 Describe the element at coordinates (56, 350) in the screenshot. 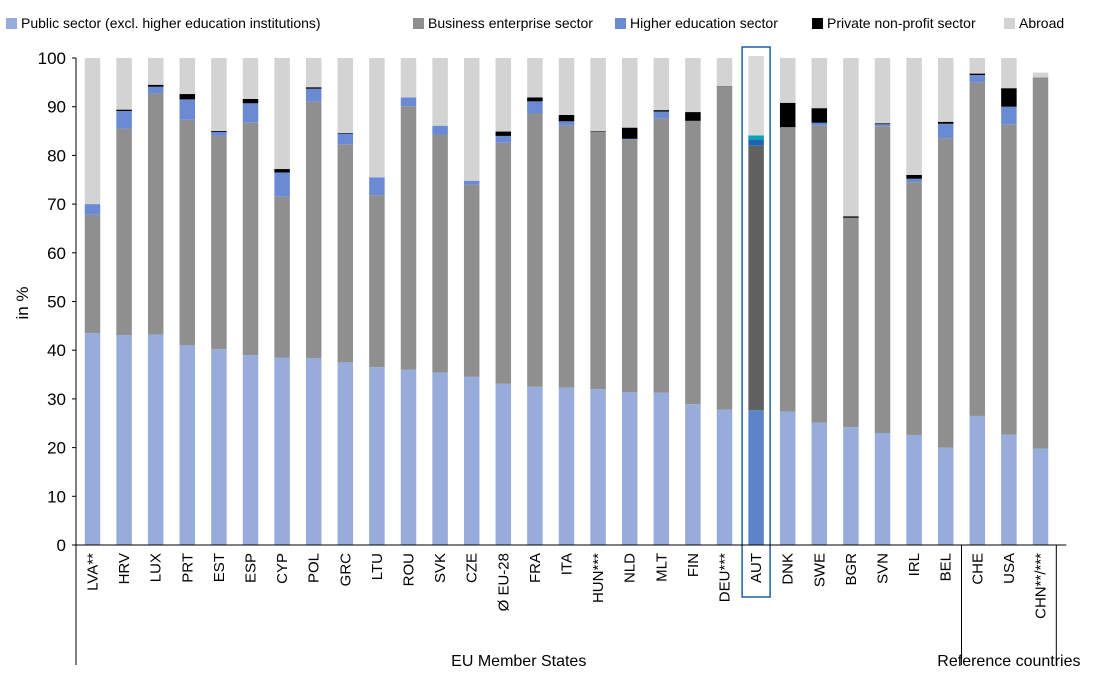

I see `y-tick-label: 40` at that location.